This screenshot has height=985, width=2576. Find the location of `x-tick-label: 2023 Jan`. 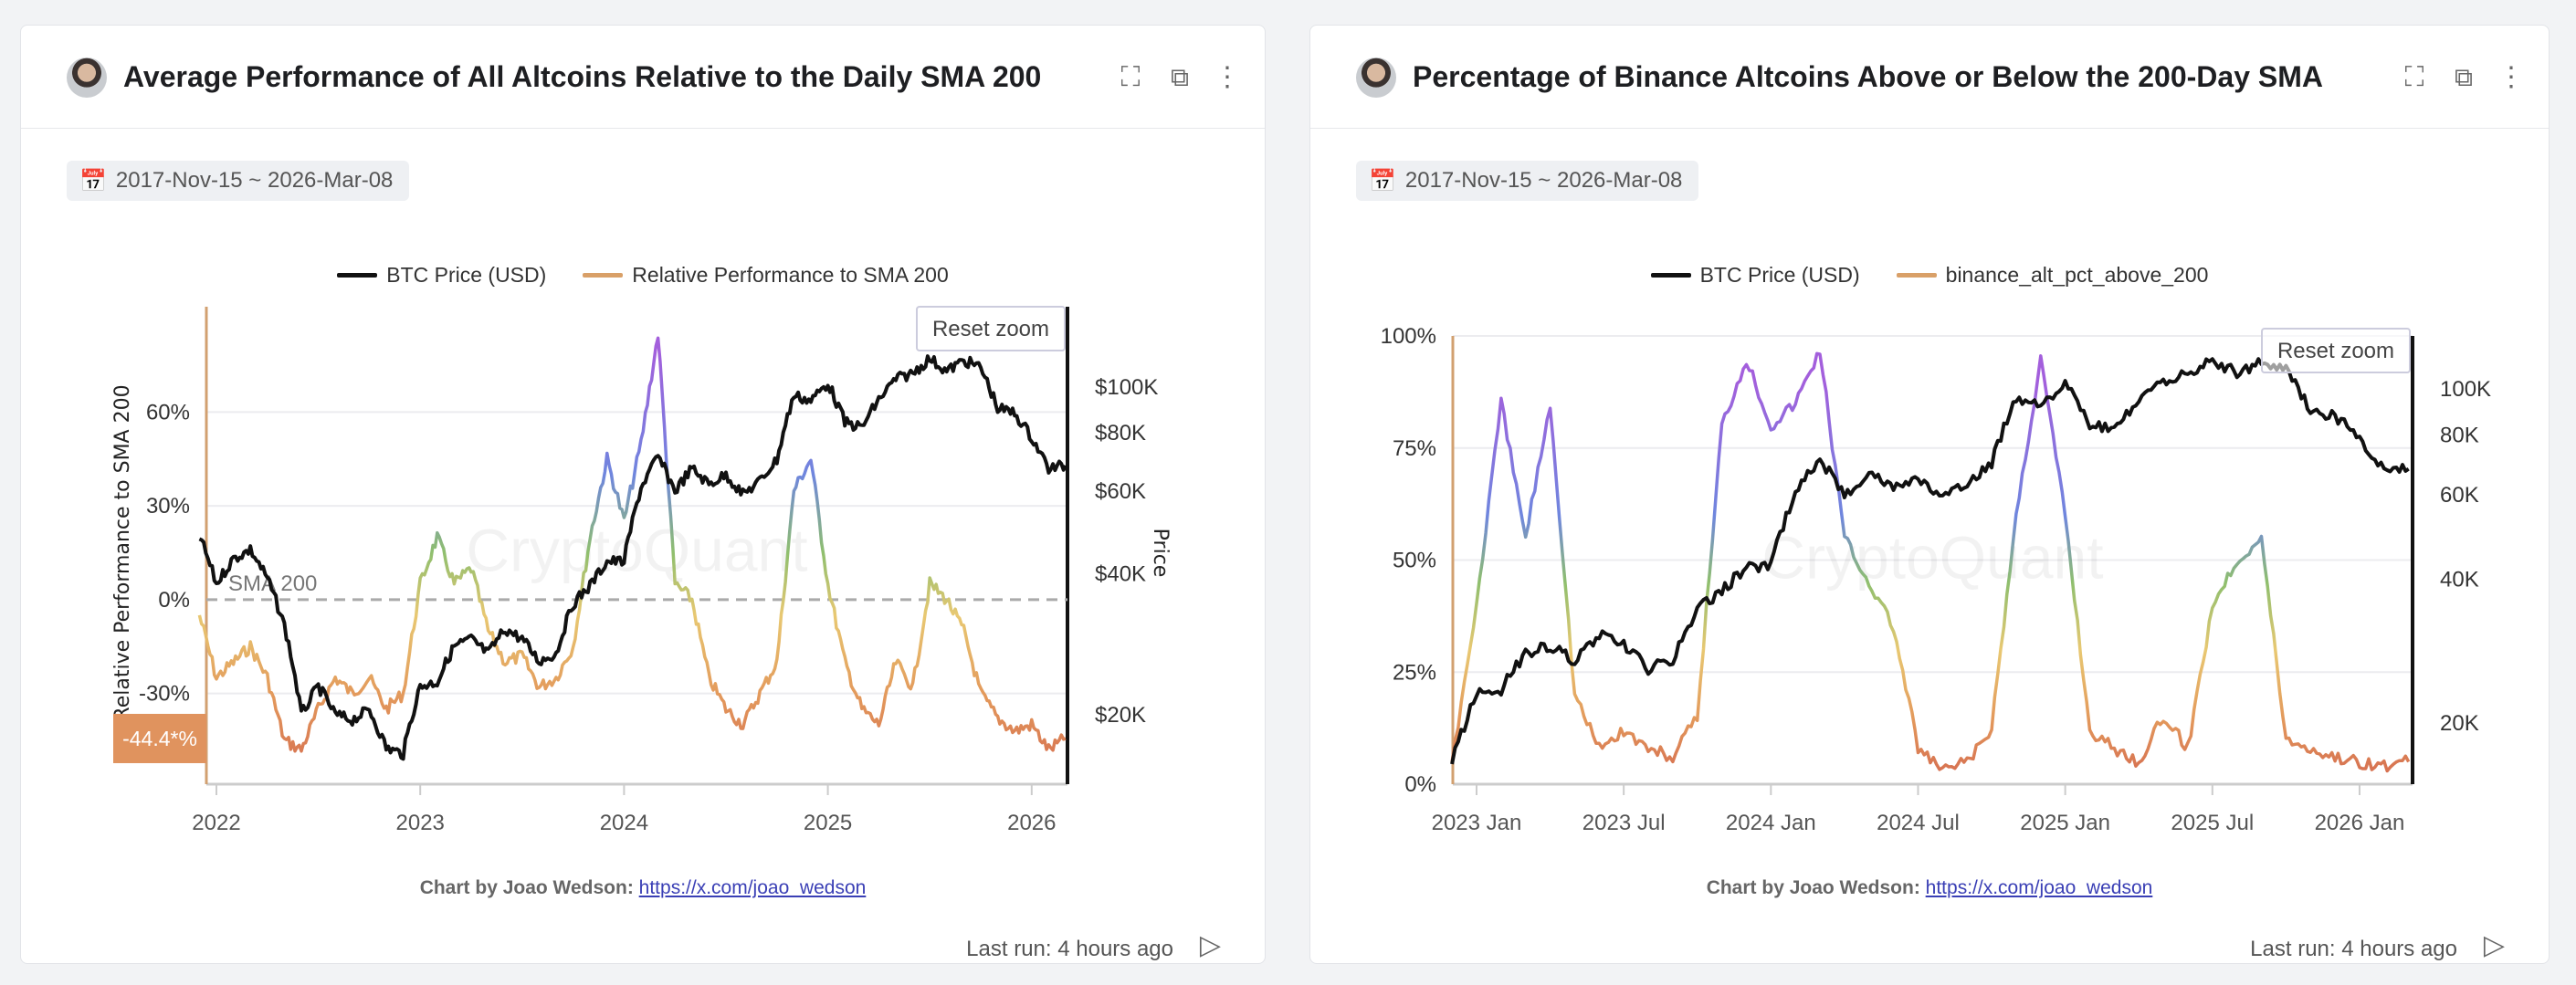

x-tick-label: 2023 Jan is located at coordinates (1477, 823).